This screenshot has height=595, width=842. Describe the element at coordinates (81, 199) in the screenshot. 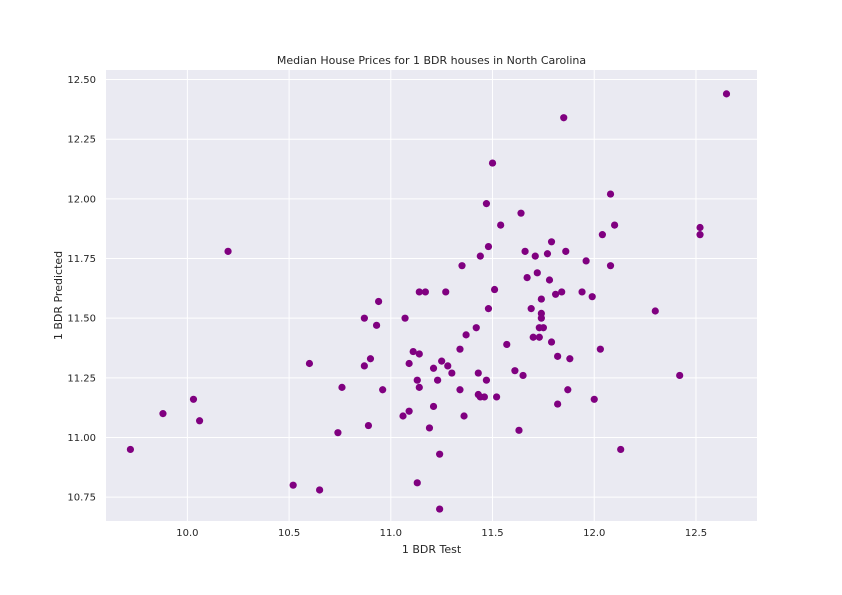

I see `y-tick-label: 12.00` at that location.